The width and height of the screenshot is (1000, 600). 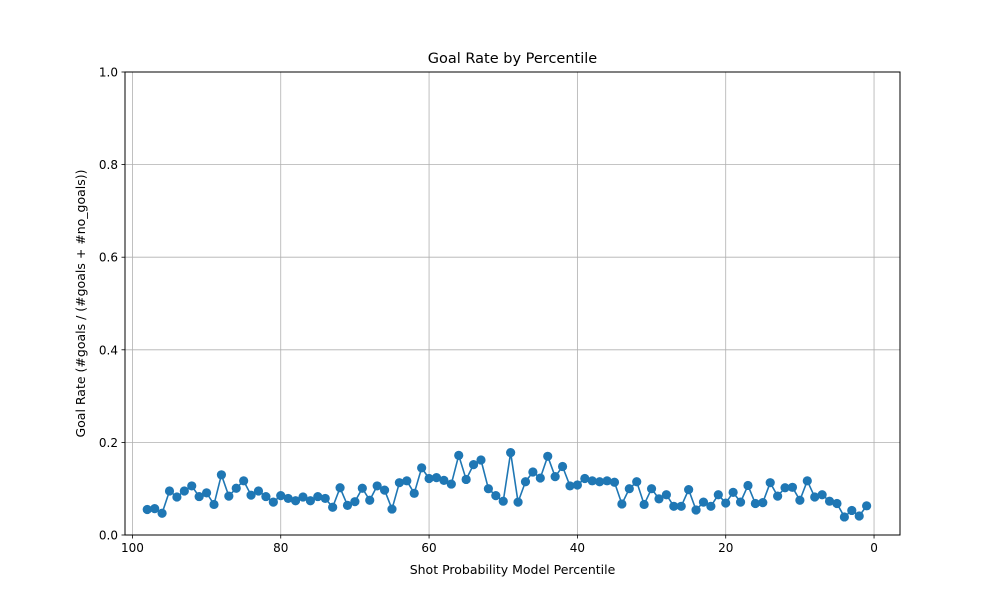 What do you see at coordinates (108, 73) in the screenshot?
I see `y-tick-label: 1.0` at bounding box center [108, 73].